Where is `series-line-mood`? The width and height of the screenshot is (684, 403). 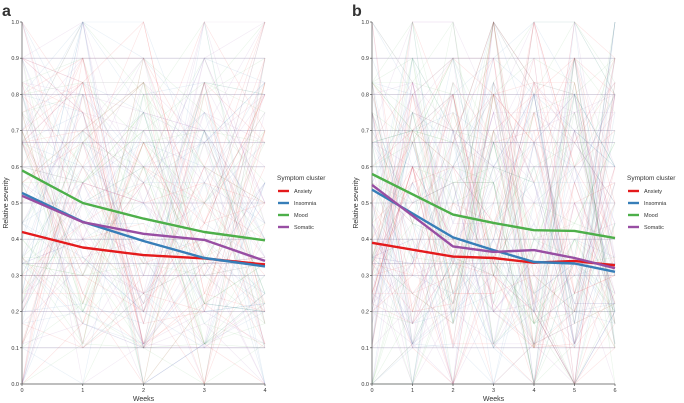
series-line-mood is located at coordinates (493, 206).